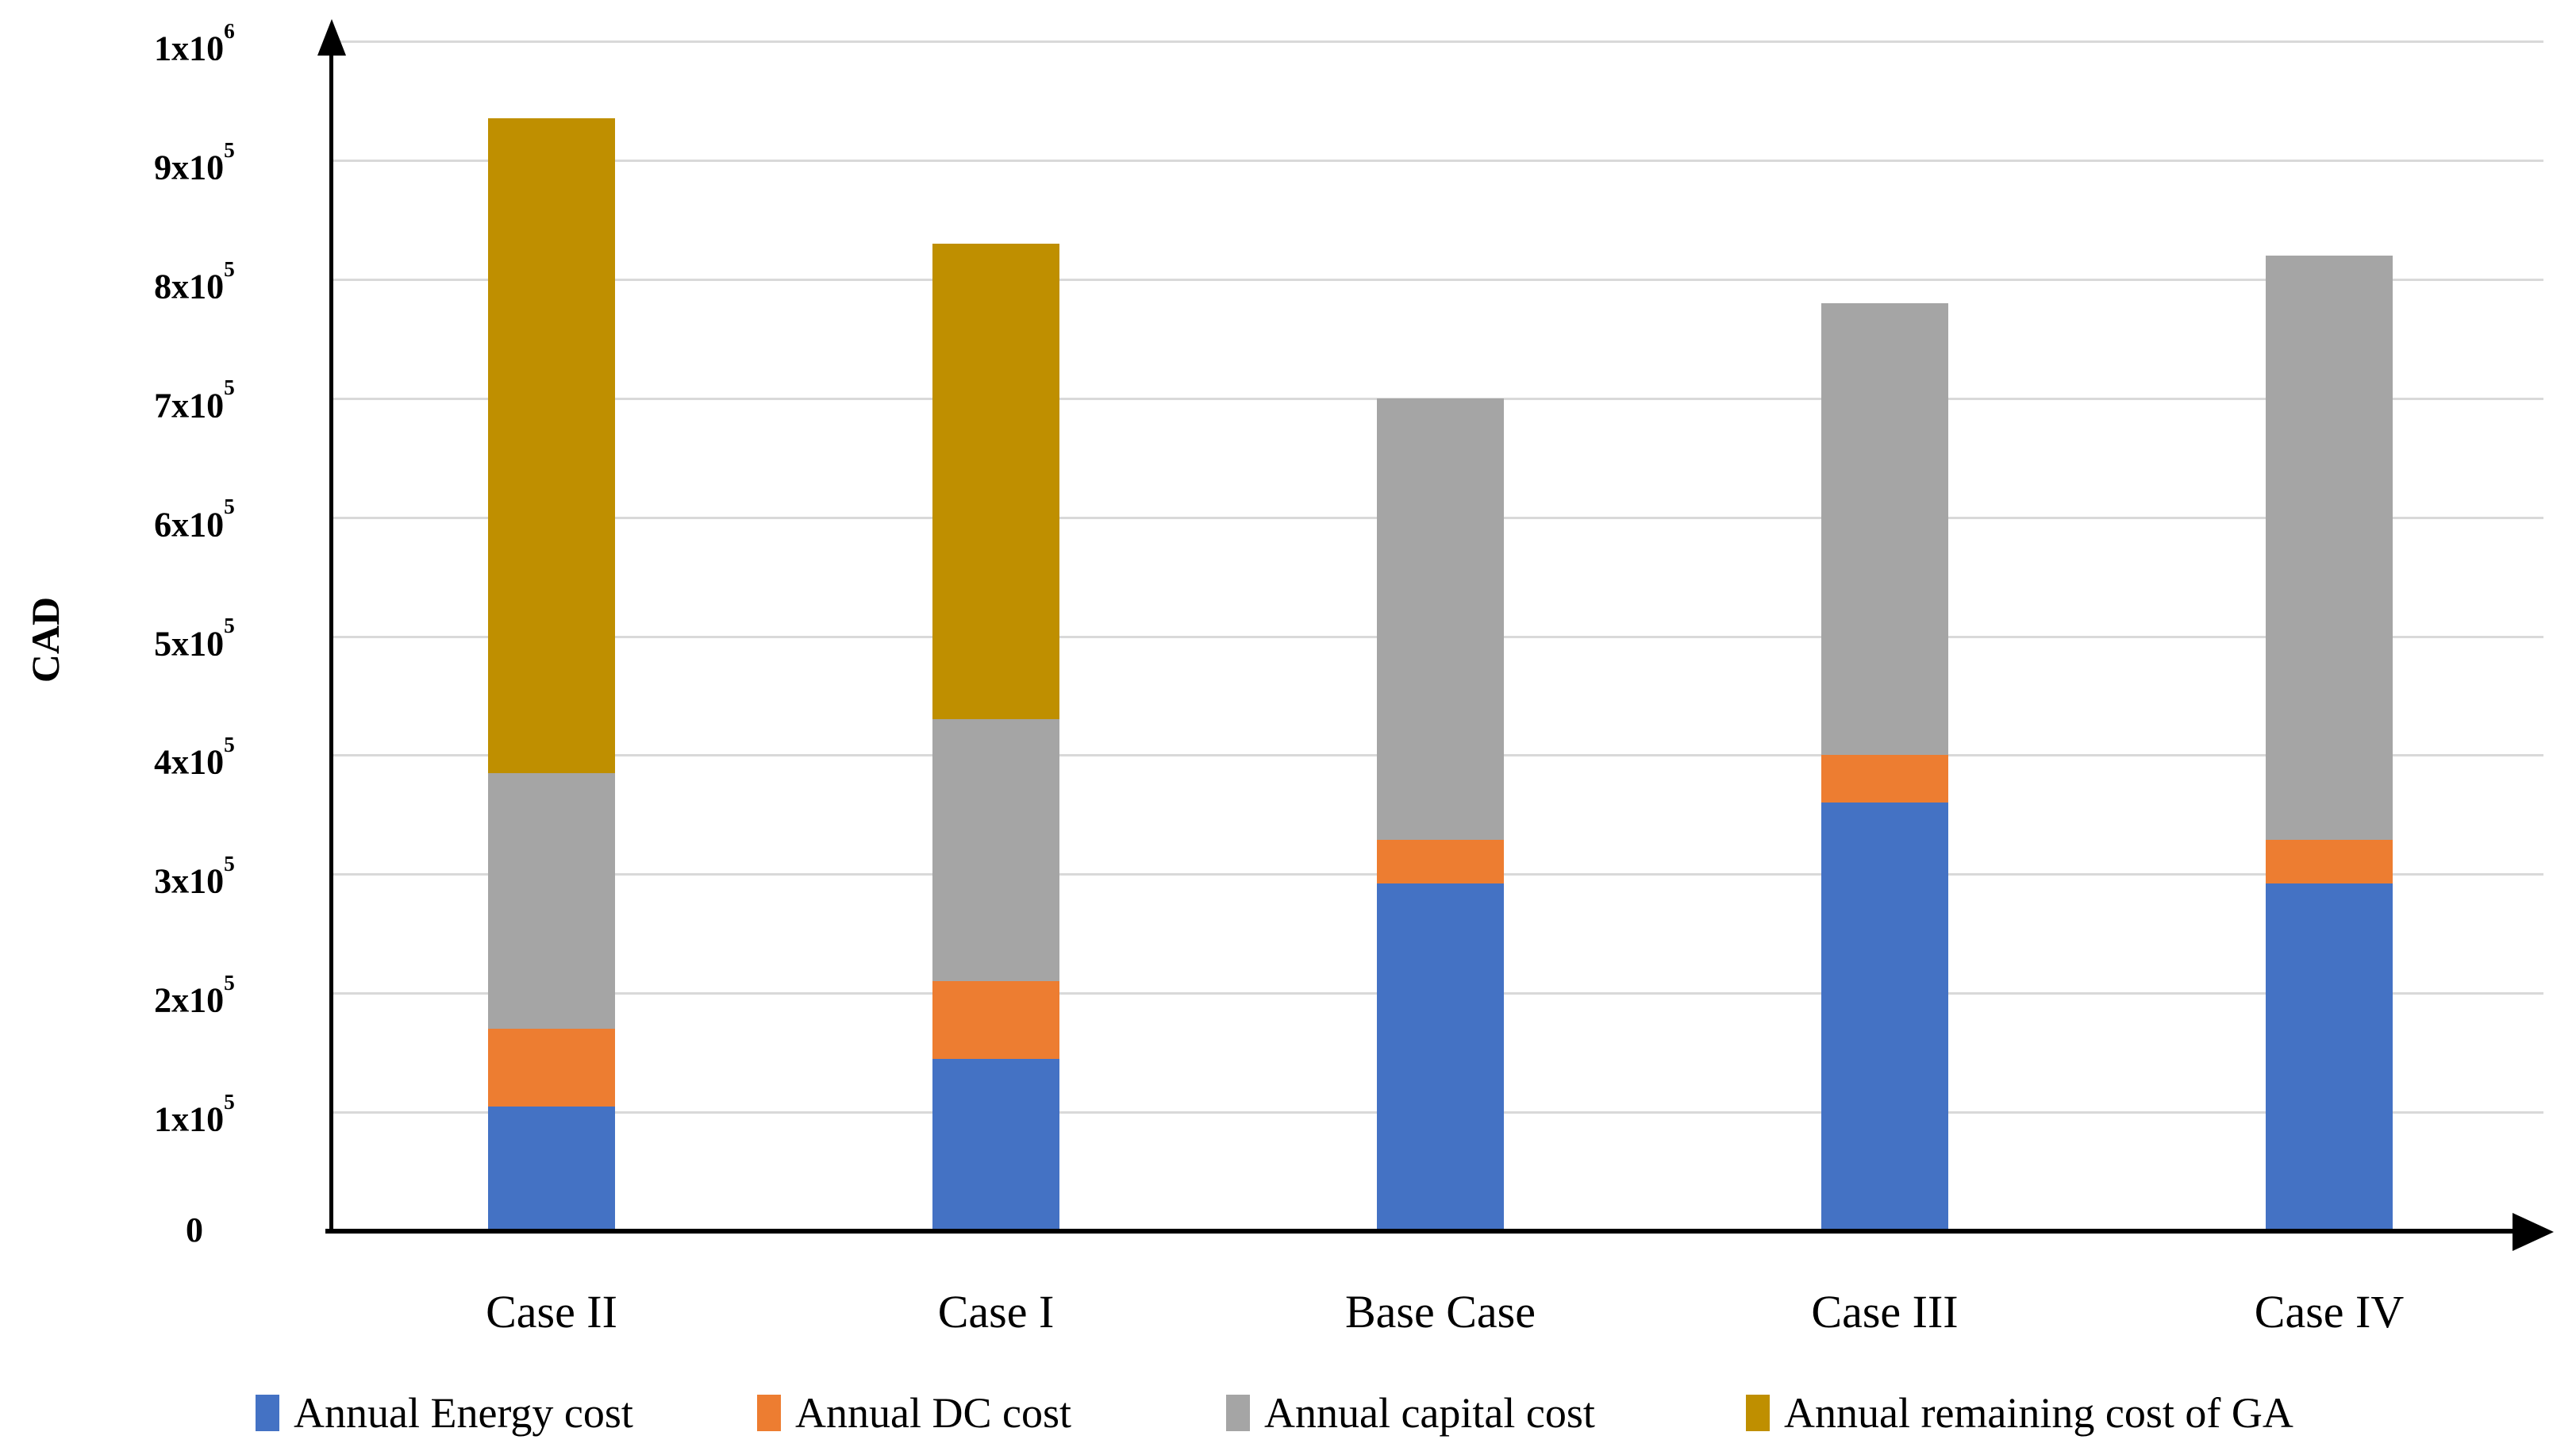 This screenshot has height=1455, width=2576. I want to click on y-tick-label: 3x10⁵, so click(194, 876).